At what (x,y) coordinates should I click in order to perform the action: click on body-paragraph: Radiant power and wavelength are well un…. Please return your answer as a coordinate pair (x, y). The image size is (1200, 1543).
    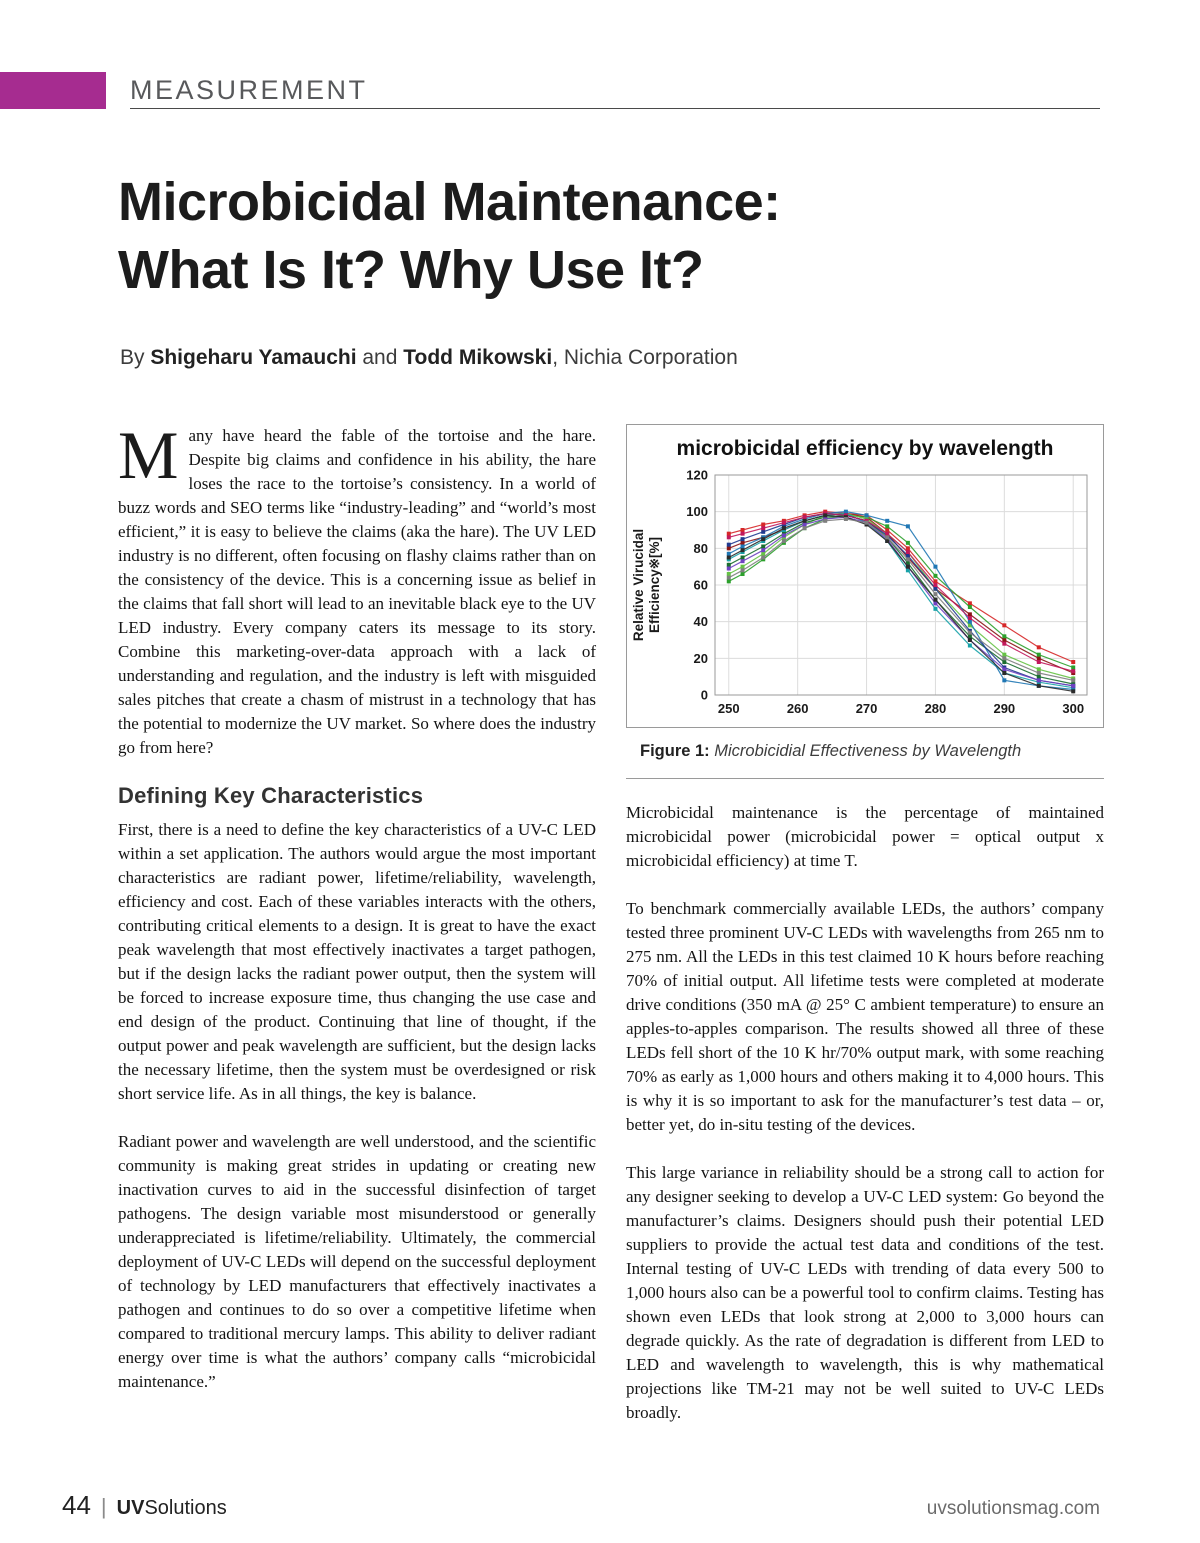
    Looking at the image, I should click on (357, 1261).